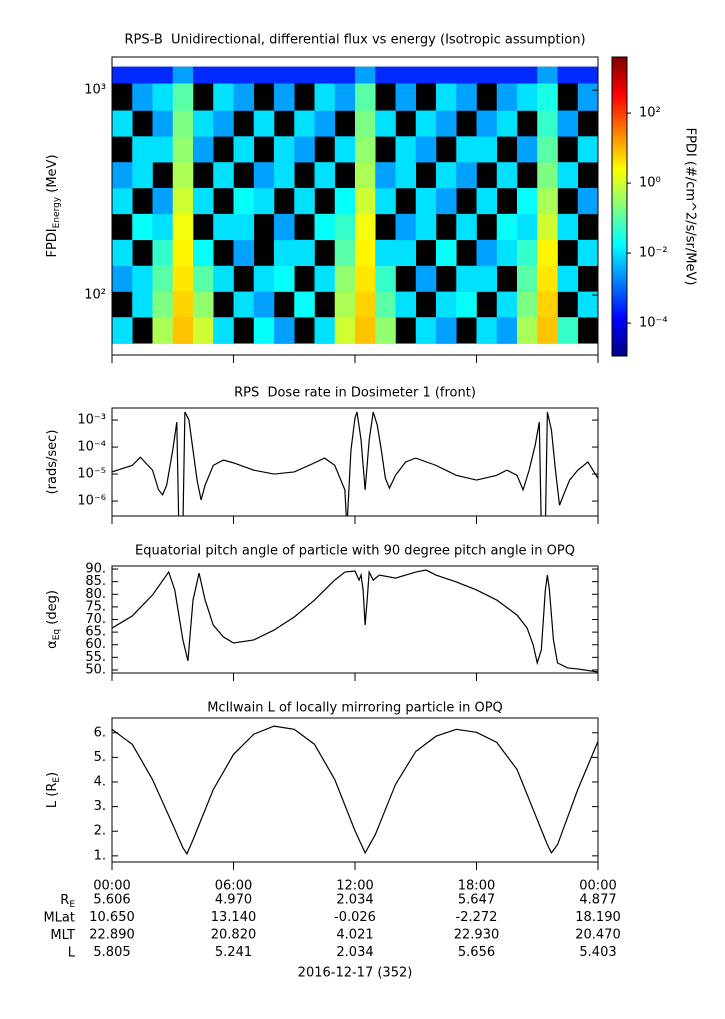 This screenshot has height=1019, width=725. Describe the element at coordinates (111, 900) in the screenshot. I see `ephemeris-value: 5.606` at that location.